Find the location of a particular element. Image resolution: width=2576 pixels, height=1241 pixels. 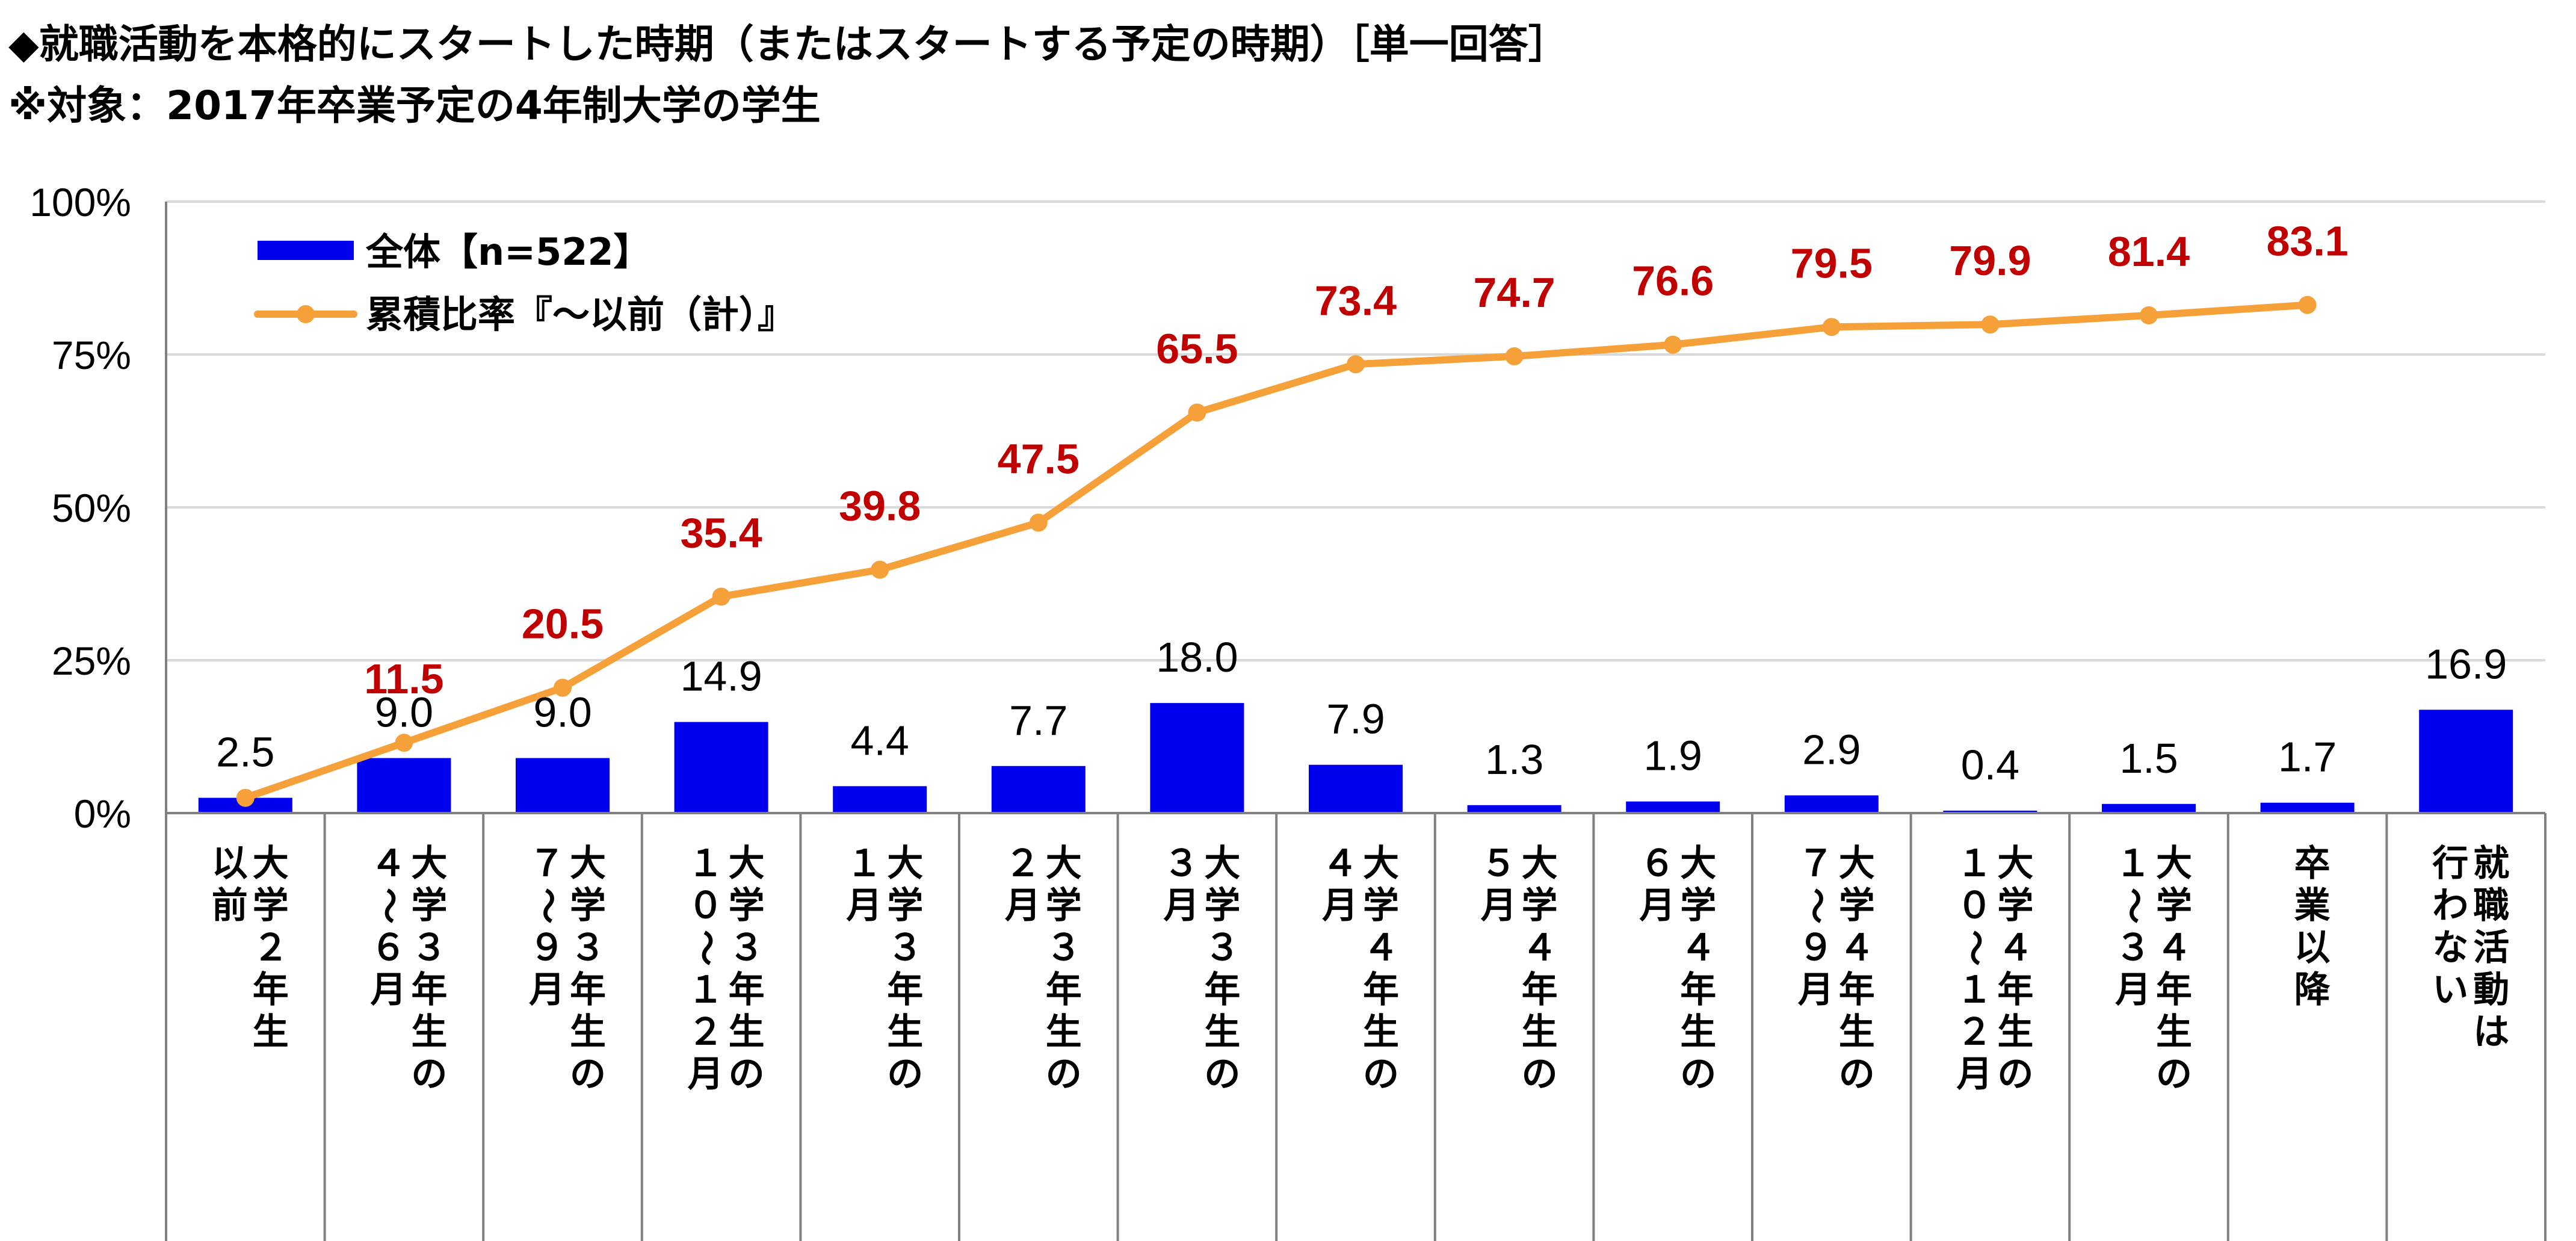

legend-line-marker is located at coordinates (306, 314).